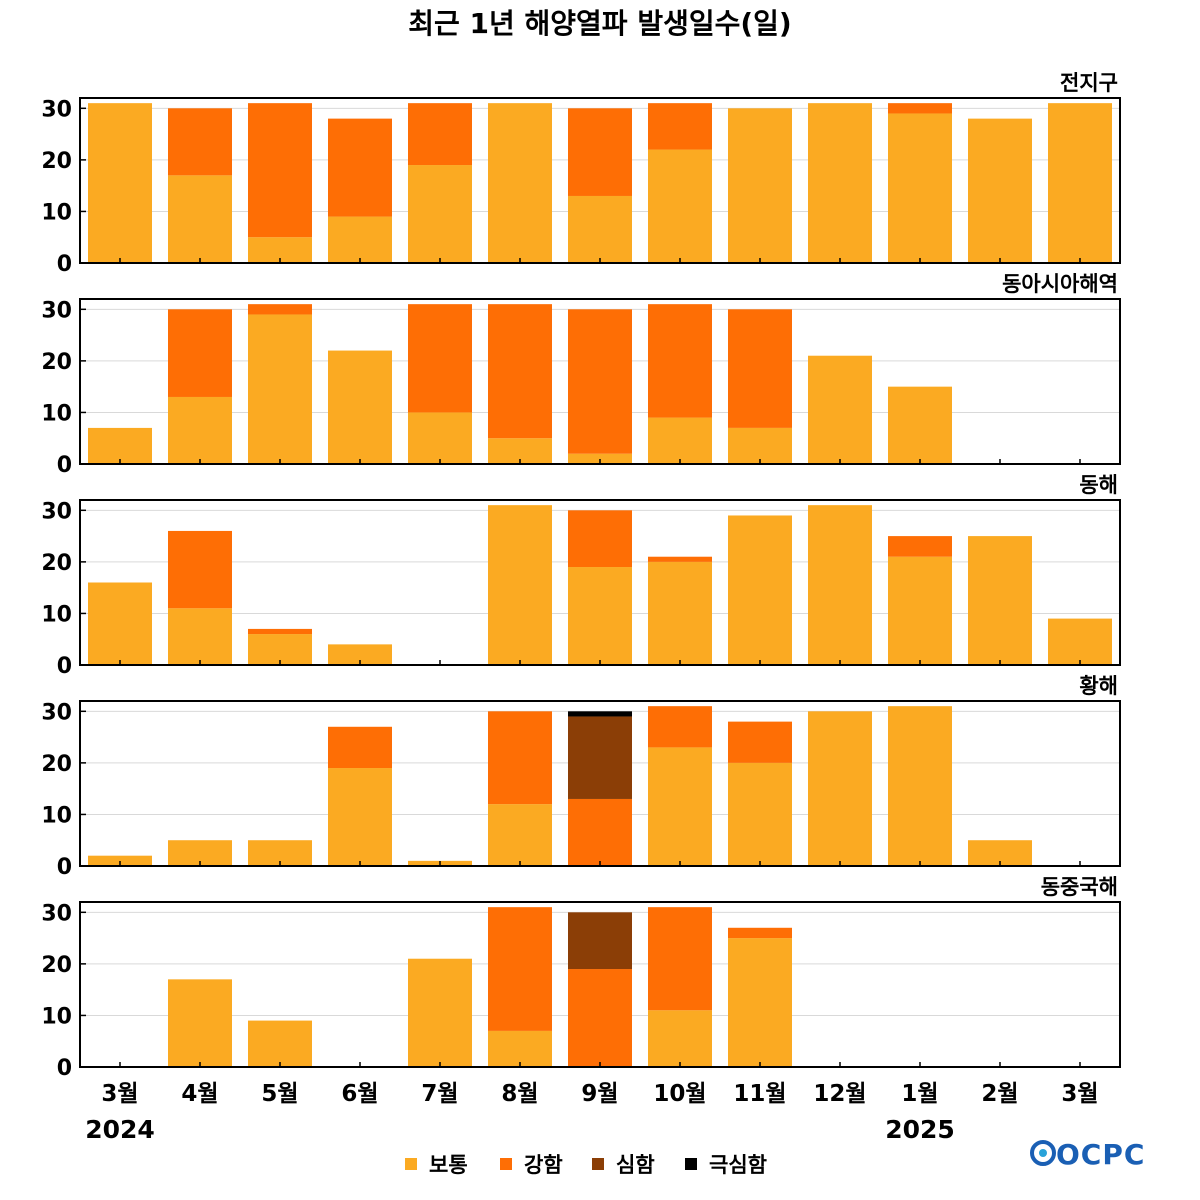 The height and width of the screenshot is (1200, 1200). I want to click on bar-2-8-s1, so click(680, 440).